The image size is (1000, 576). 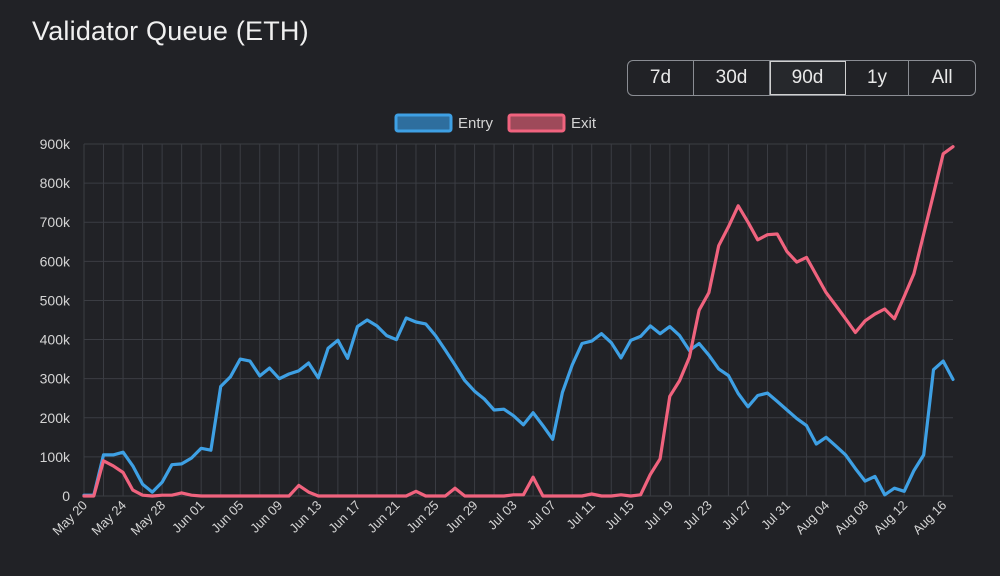 I want to click on x-tick-label: Jul 31, so click(x=775, y=515).